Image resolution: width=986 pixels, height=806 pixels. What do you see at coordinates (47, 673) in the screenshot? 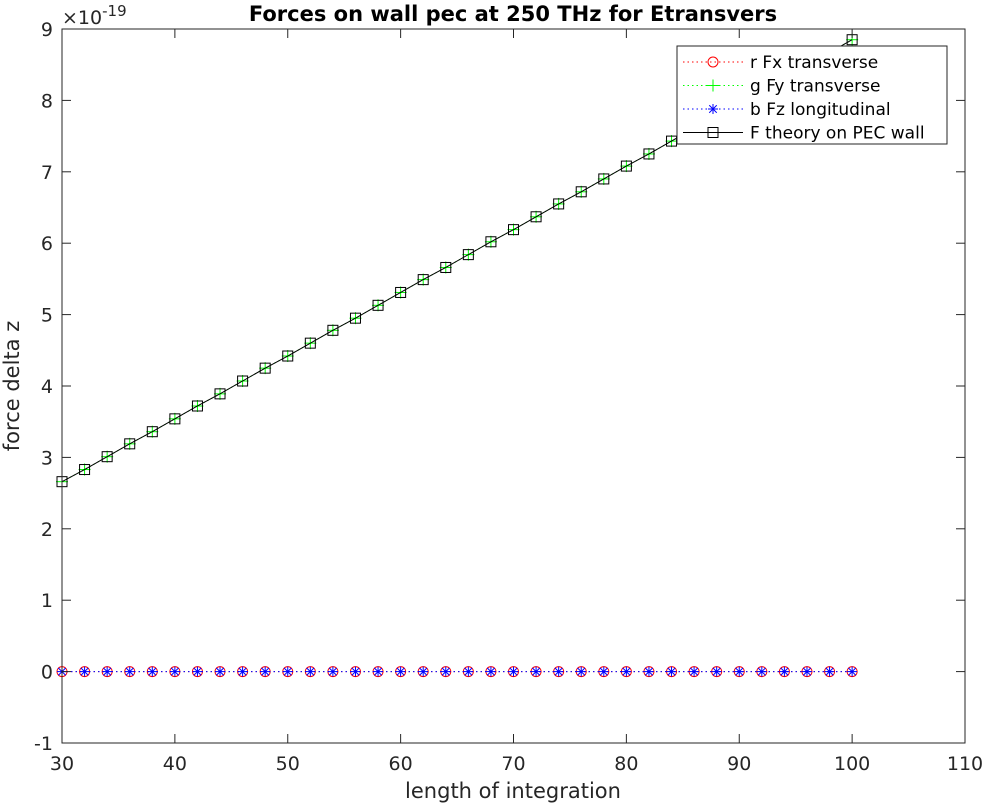
I see `y-tick-label: 0` at bounding box center [47, 673].